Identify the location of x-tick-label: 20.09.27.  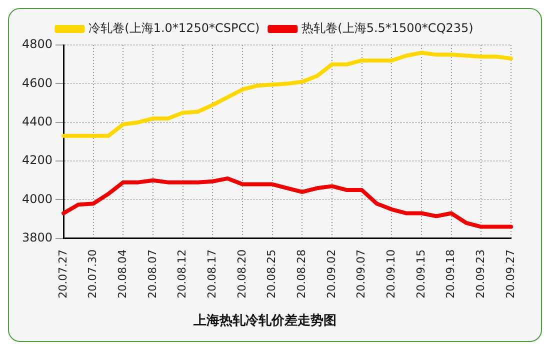
(510, 273).